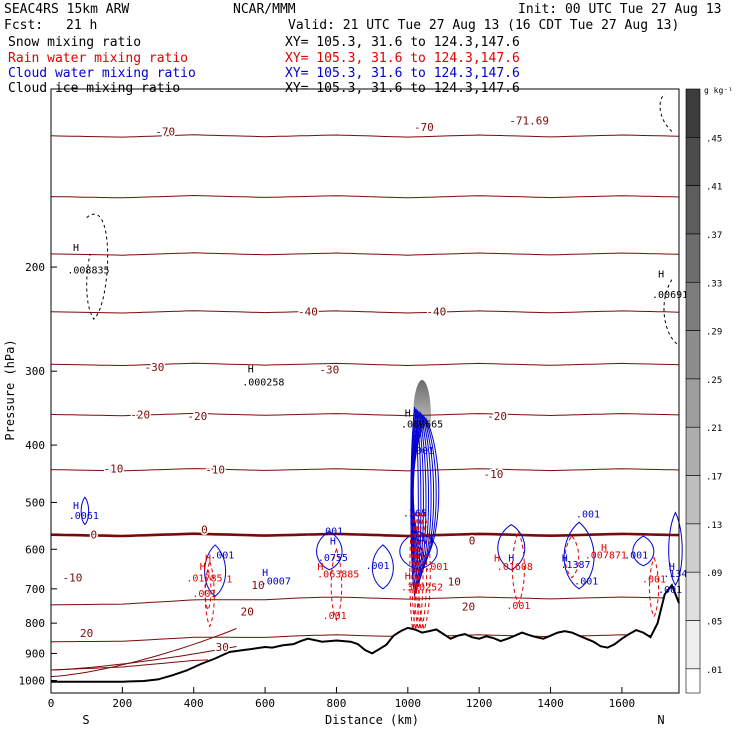 The width and height of the screenshot is (740, 740). Describe the element at coordinates (402, 58) in the screenshot. I see `field-xy-rain: XY= 105.3, 31.6 to 124.3,147.6` at that location.